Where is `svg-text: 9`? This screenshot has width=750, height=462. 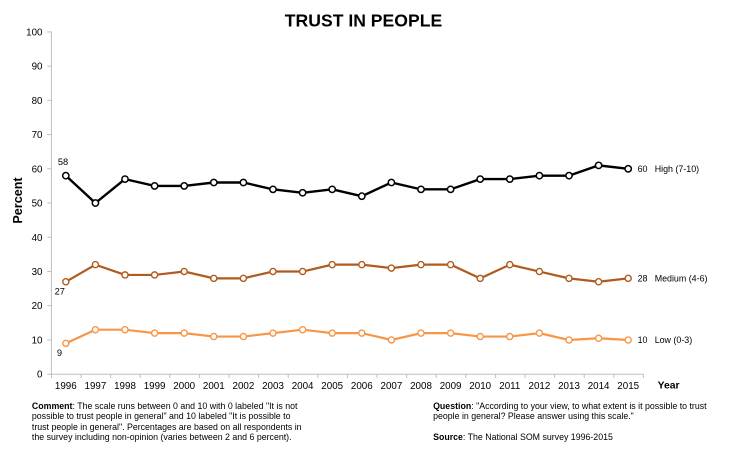 svg-text: 9 is located at coordinates (59, 353).